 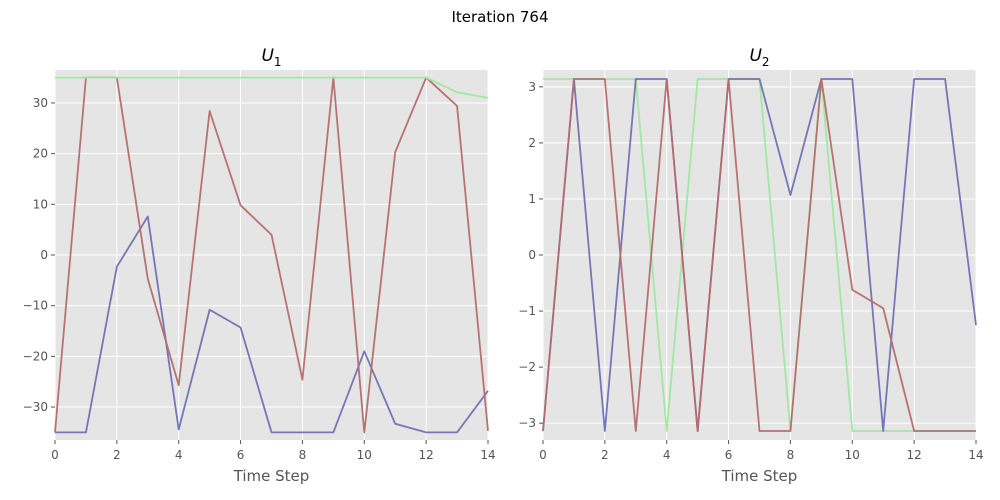 What do you see at coordinates (527, 311) in the screenshot?
I see `y-tick-label: −1` at bounding box center [527, 311].